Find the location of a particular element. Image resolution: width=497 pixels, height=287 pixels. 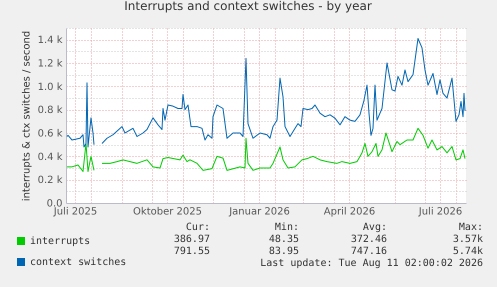

chart-title: Interrupts and context switches - by year is located at coordinates (248, 6).